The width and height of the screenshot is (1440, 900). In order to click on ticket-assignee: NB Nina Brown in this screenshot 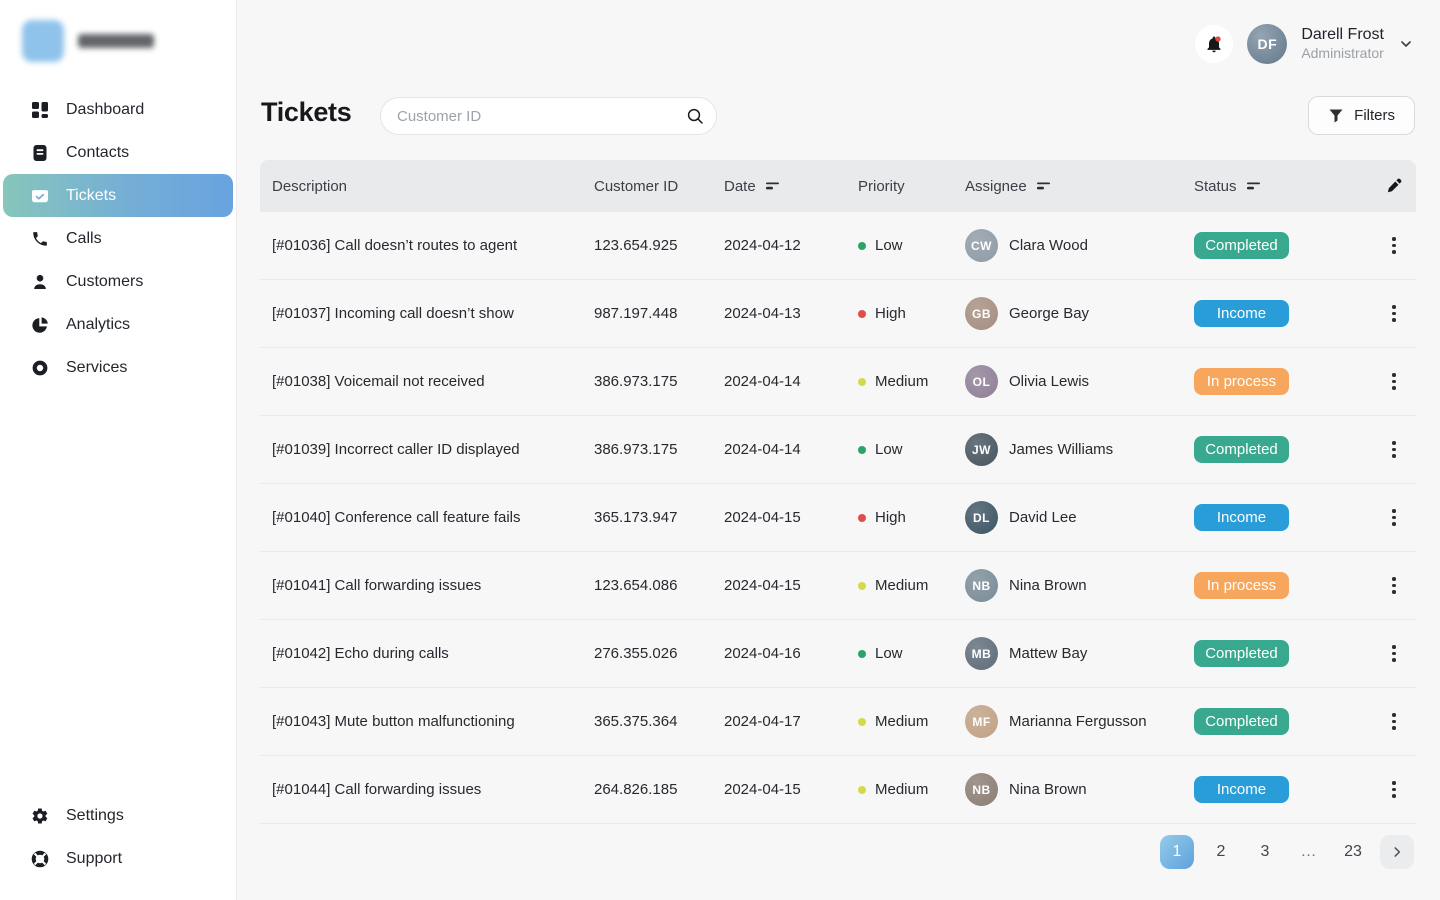, I will do `click(1079, 789)`.